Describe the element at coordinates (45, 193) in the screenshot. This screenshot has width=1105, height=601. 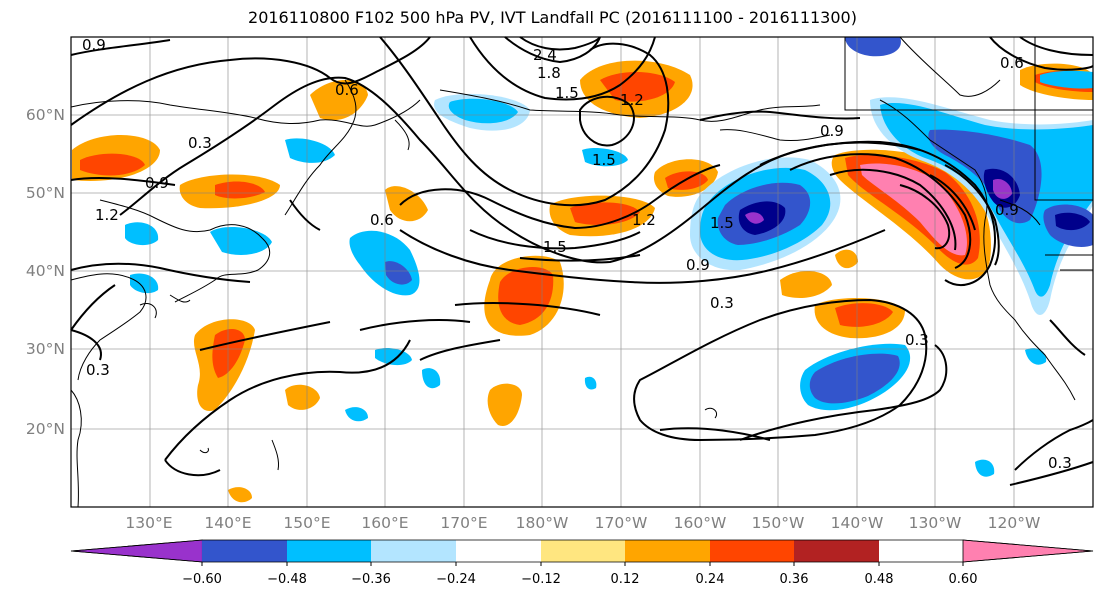
I see `lat-label: 50°N` at that location.